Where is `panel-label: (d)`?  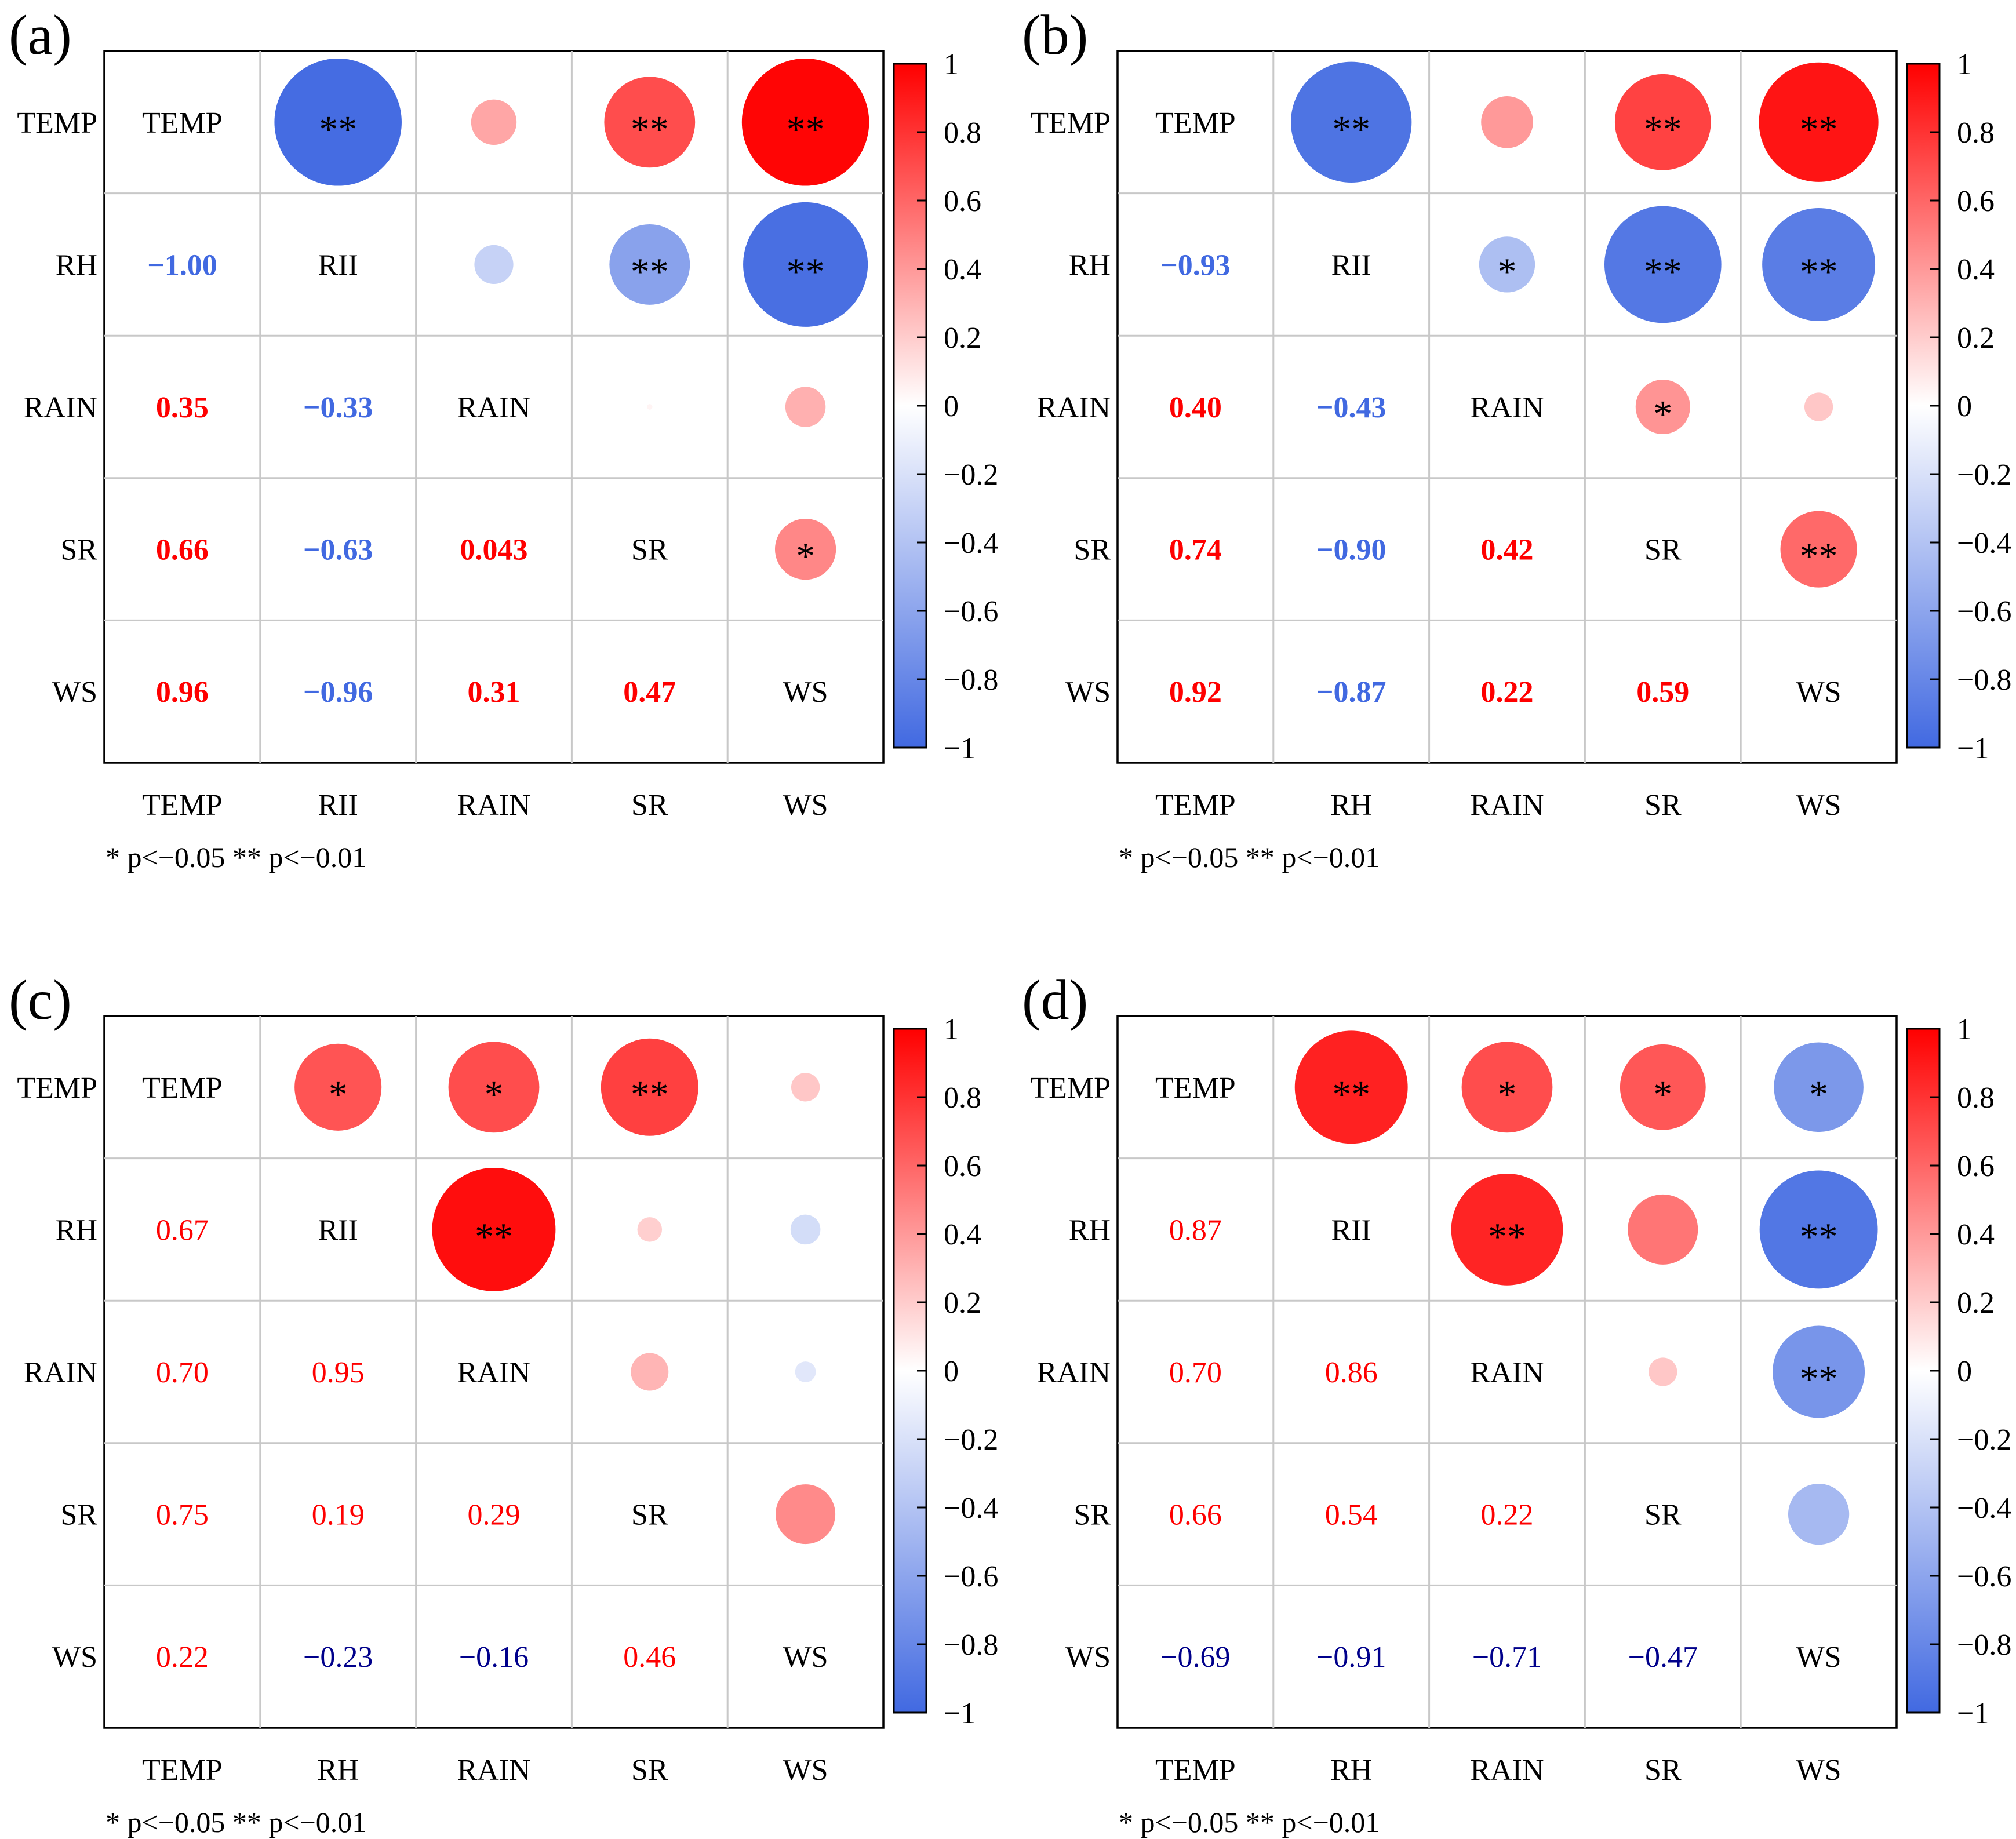 panel-label: (d) is located at coordinates (1055, 1000).